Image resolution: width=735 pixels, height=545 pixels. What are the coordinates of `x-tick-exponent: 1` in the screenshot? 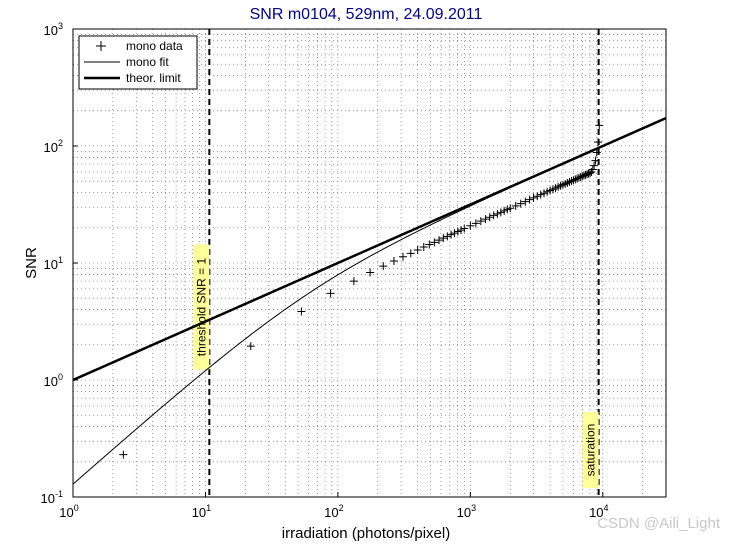 It's located at (208, 508).